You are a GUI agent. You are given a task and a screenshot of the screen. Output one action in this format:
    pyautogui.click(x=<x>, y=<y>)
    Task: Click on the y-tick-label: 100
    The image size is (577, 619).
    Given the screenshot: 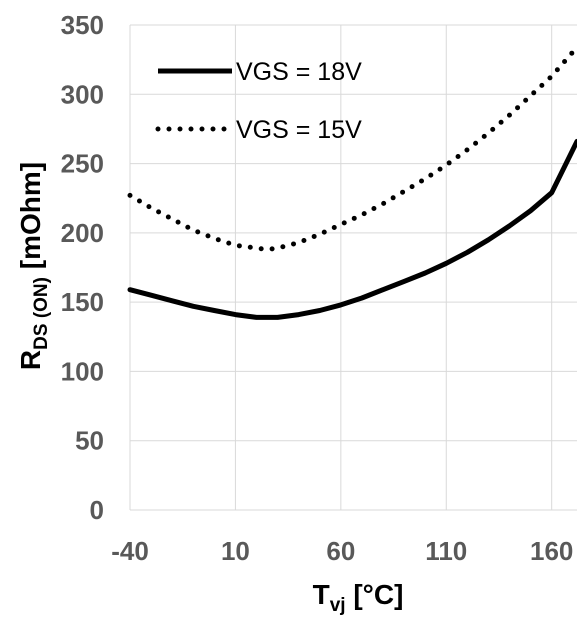 What is the action you would take?
    pyautogui.click(x=82, y=371)
    